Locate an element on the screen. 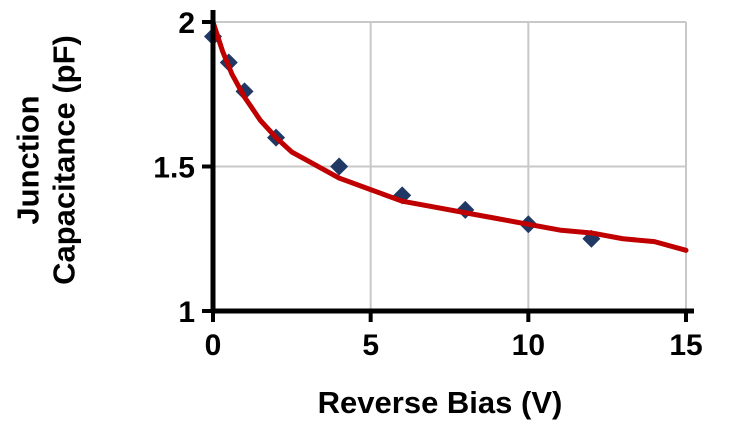 The image size is (733, 436). x-axis-title: Reverse Bias (V) is located at coordinates (440, 402).